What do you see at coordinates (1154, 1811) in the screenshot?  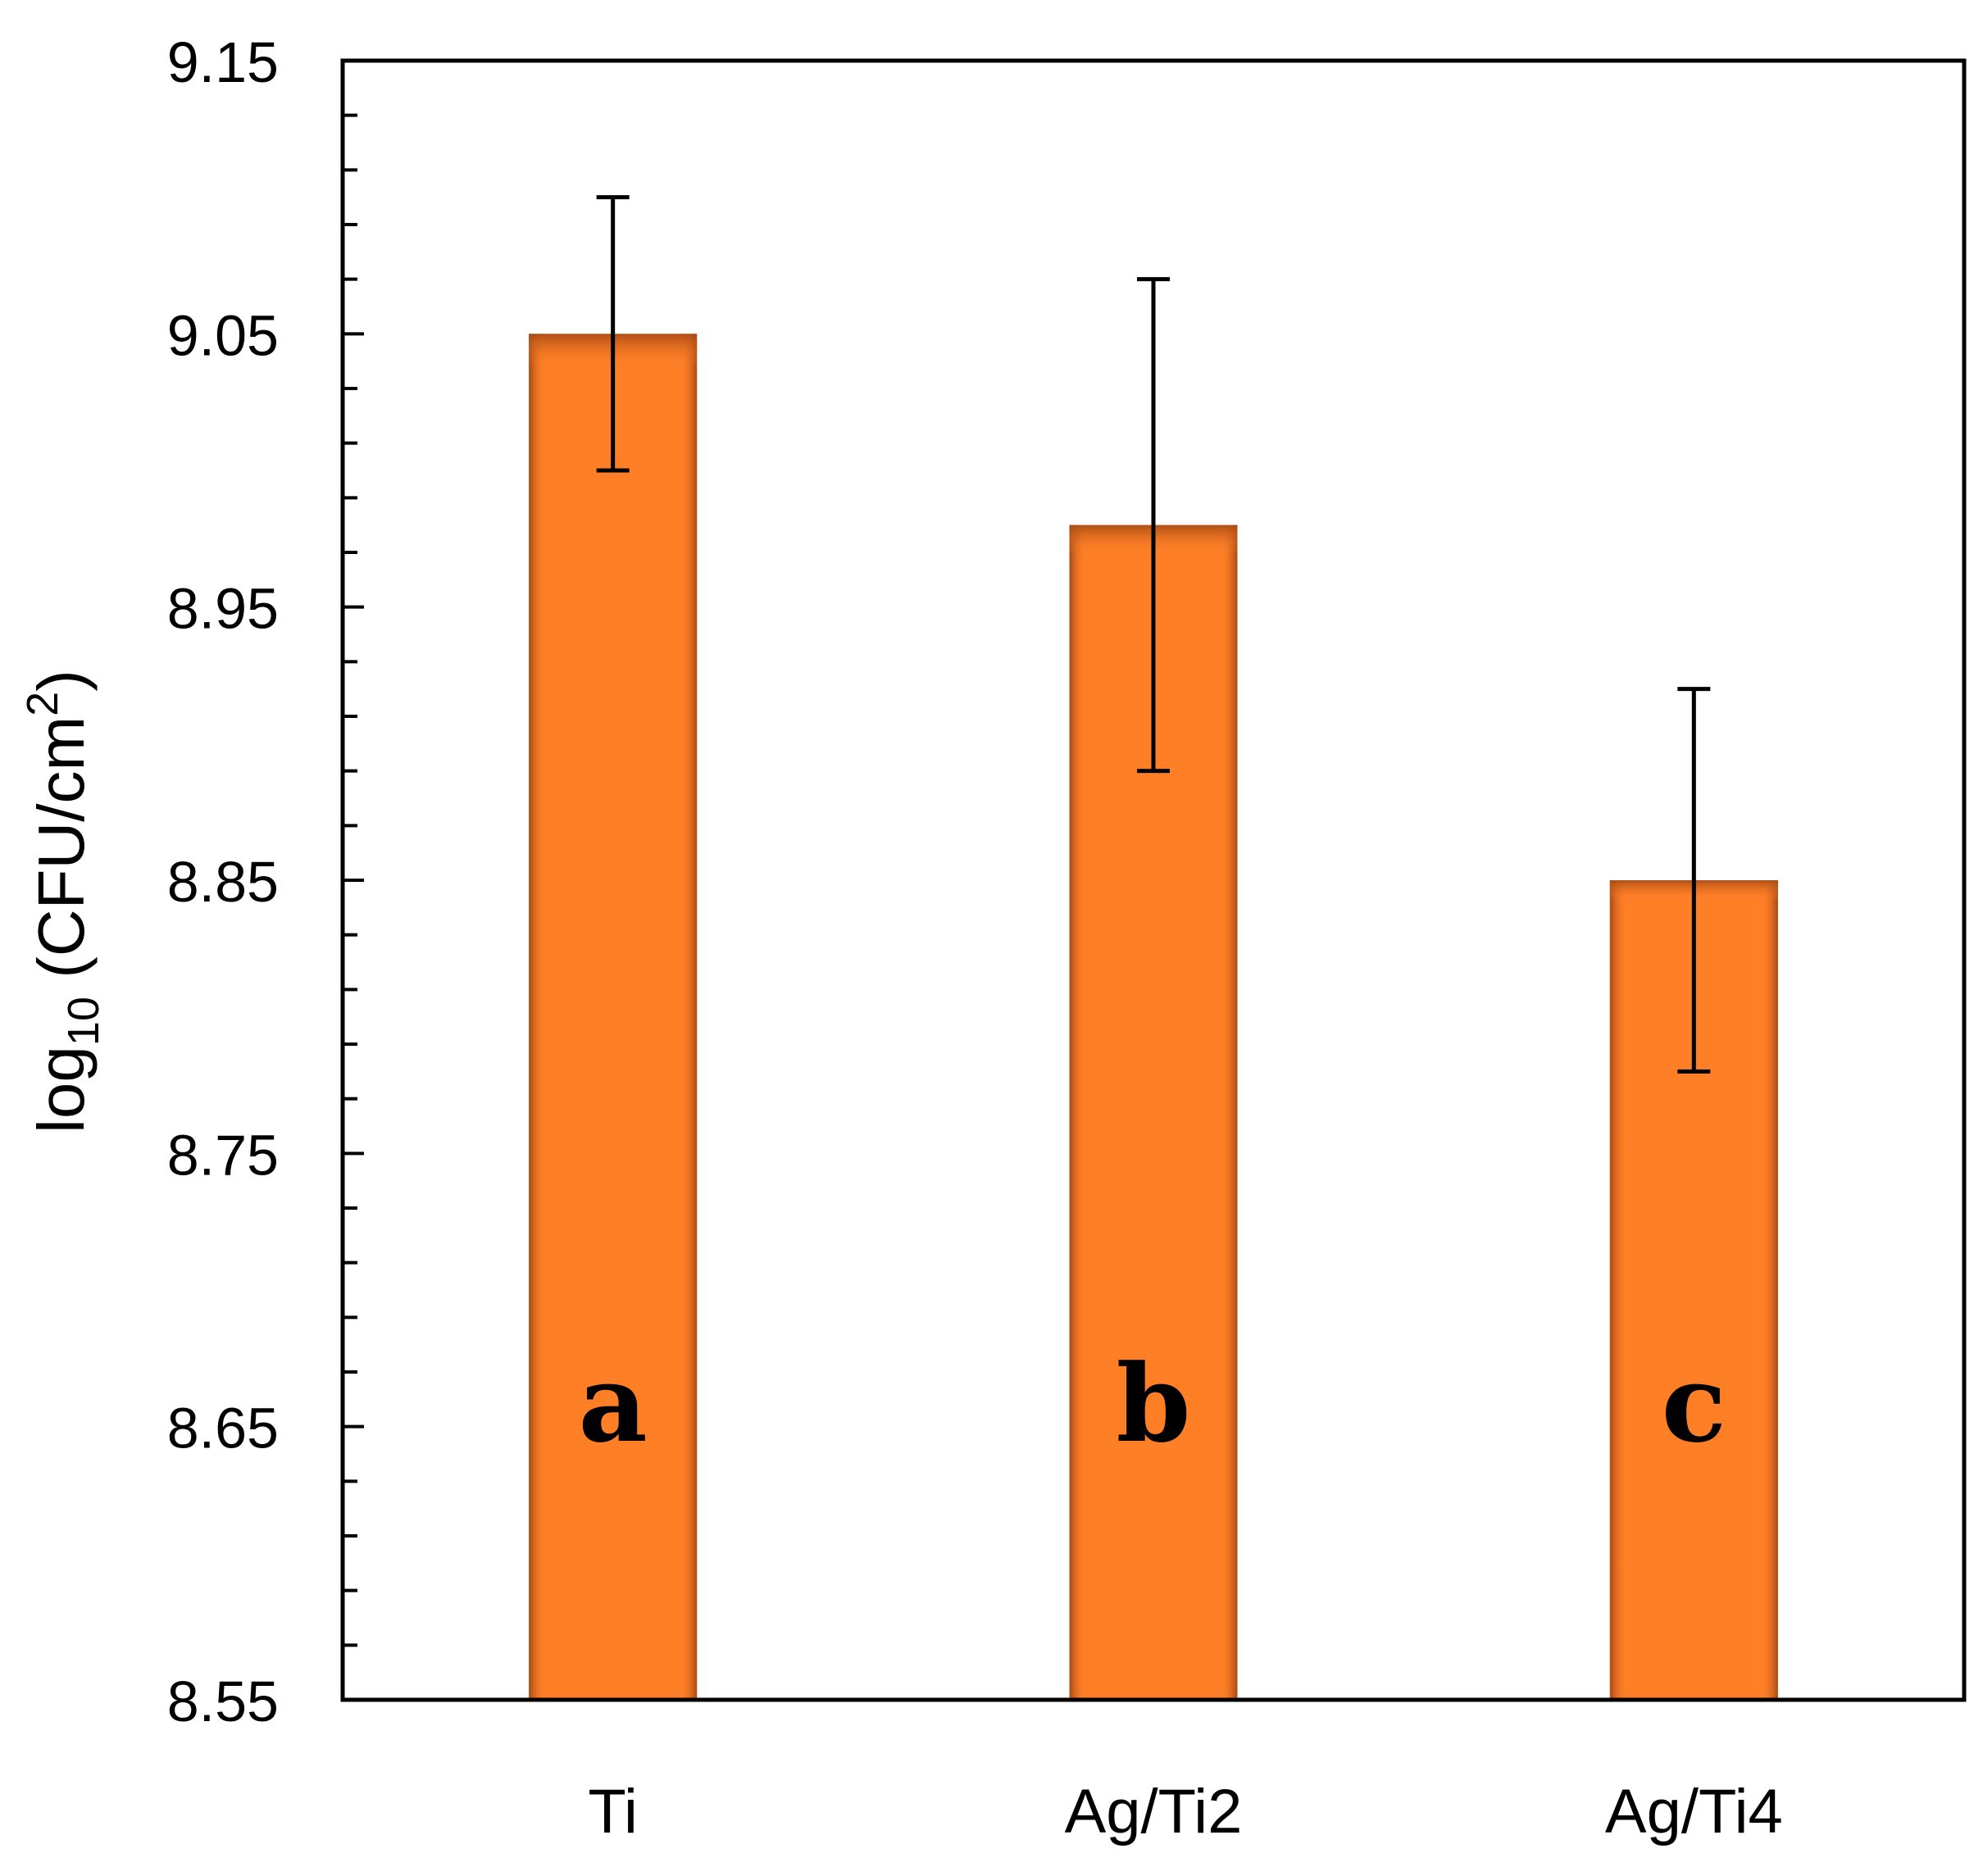 I see `x-tick-label: Ag/Ti2` at bounding box center [1154, 1811].